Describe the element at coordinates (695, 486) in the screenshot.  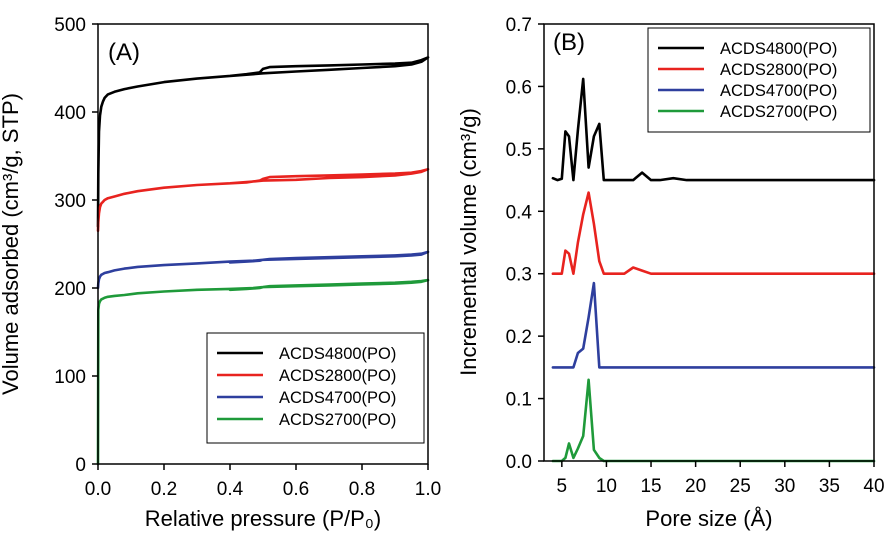
I see `x-tick-label: 20` at that location.